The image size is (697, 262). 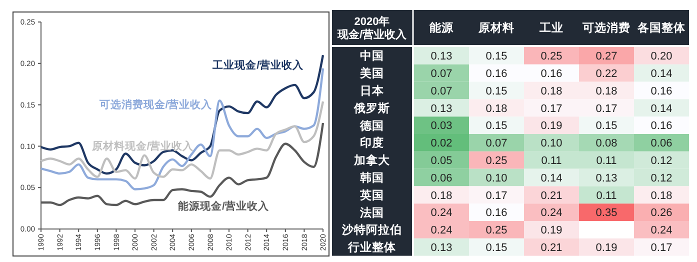 I want to click on series-label: 工业现金/营业收入, so click(x=258, y=65).